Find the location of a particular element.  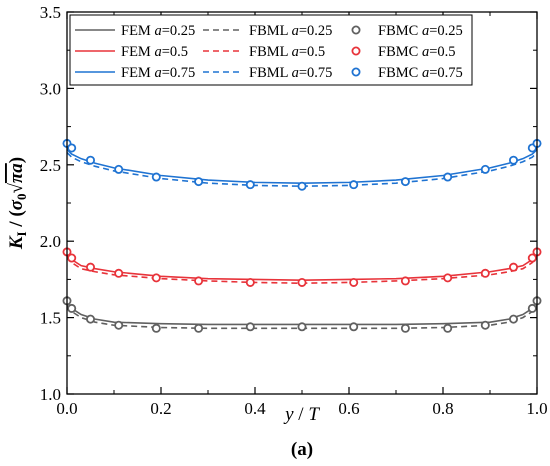

legend-label: FBML a=0.75 is located at coordinates (290, 73).